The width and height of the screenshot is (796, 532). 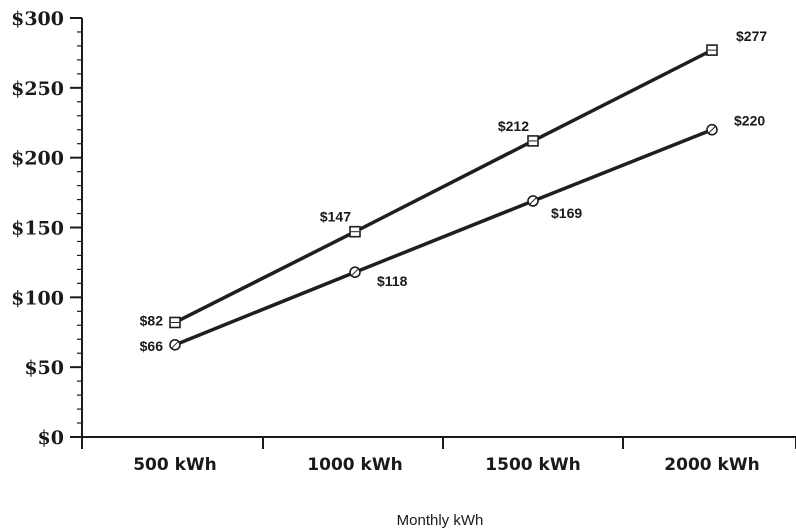 I want to click on data-label: $118, so click(x=392, y=281).